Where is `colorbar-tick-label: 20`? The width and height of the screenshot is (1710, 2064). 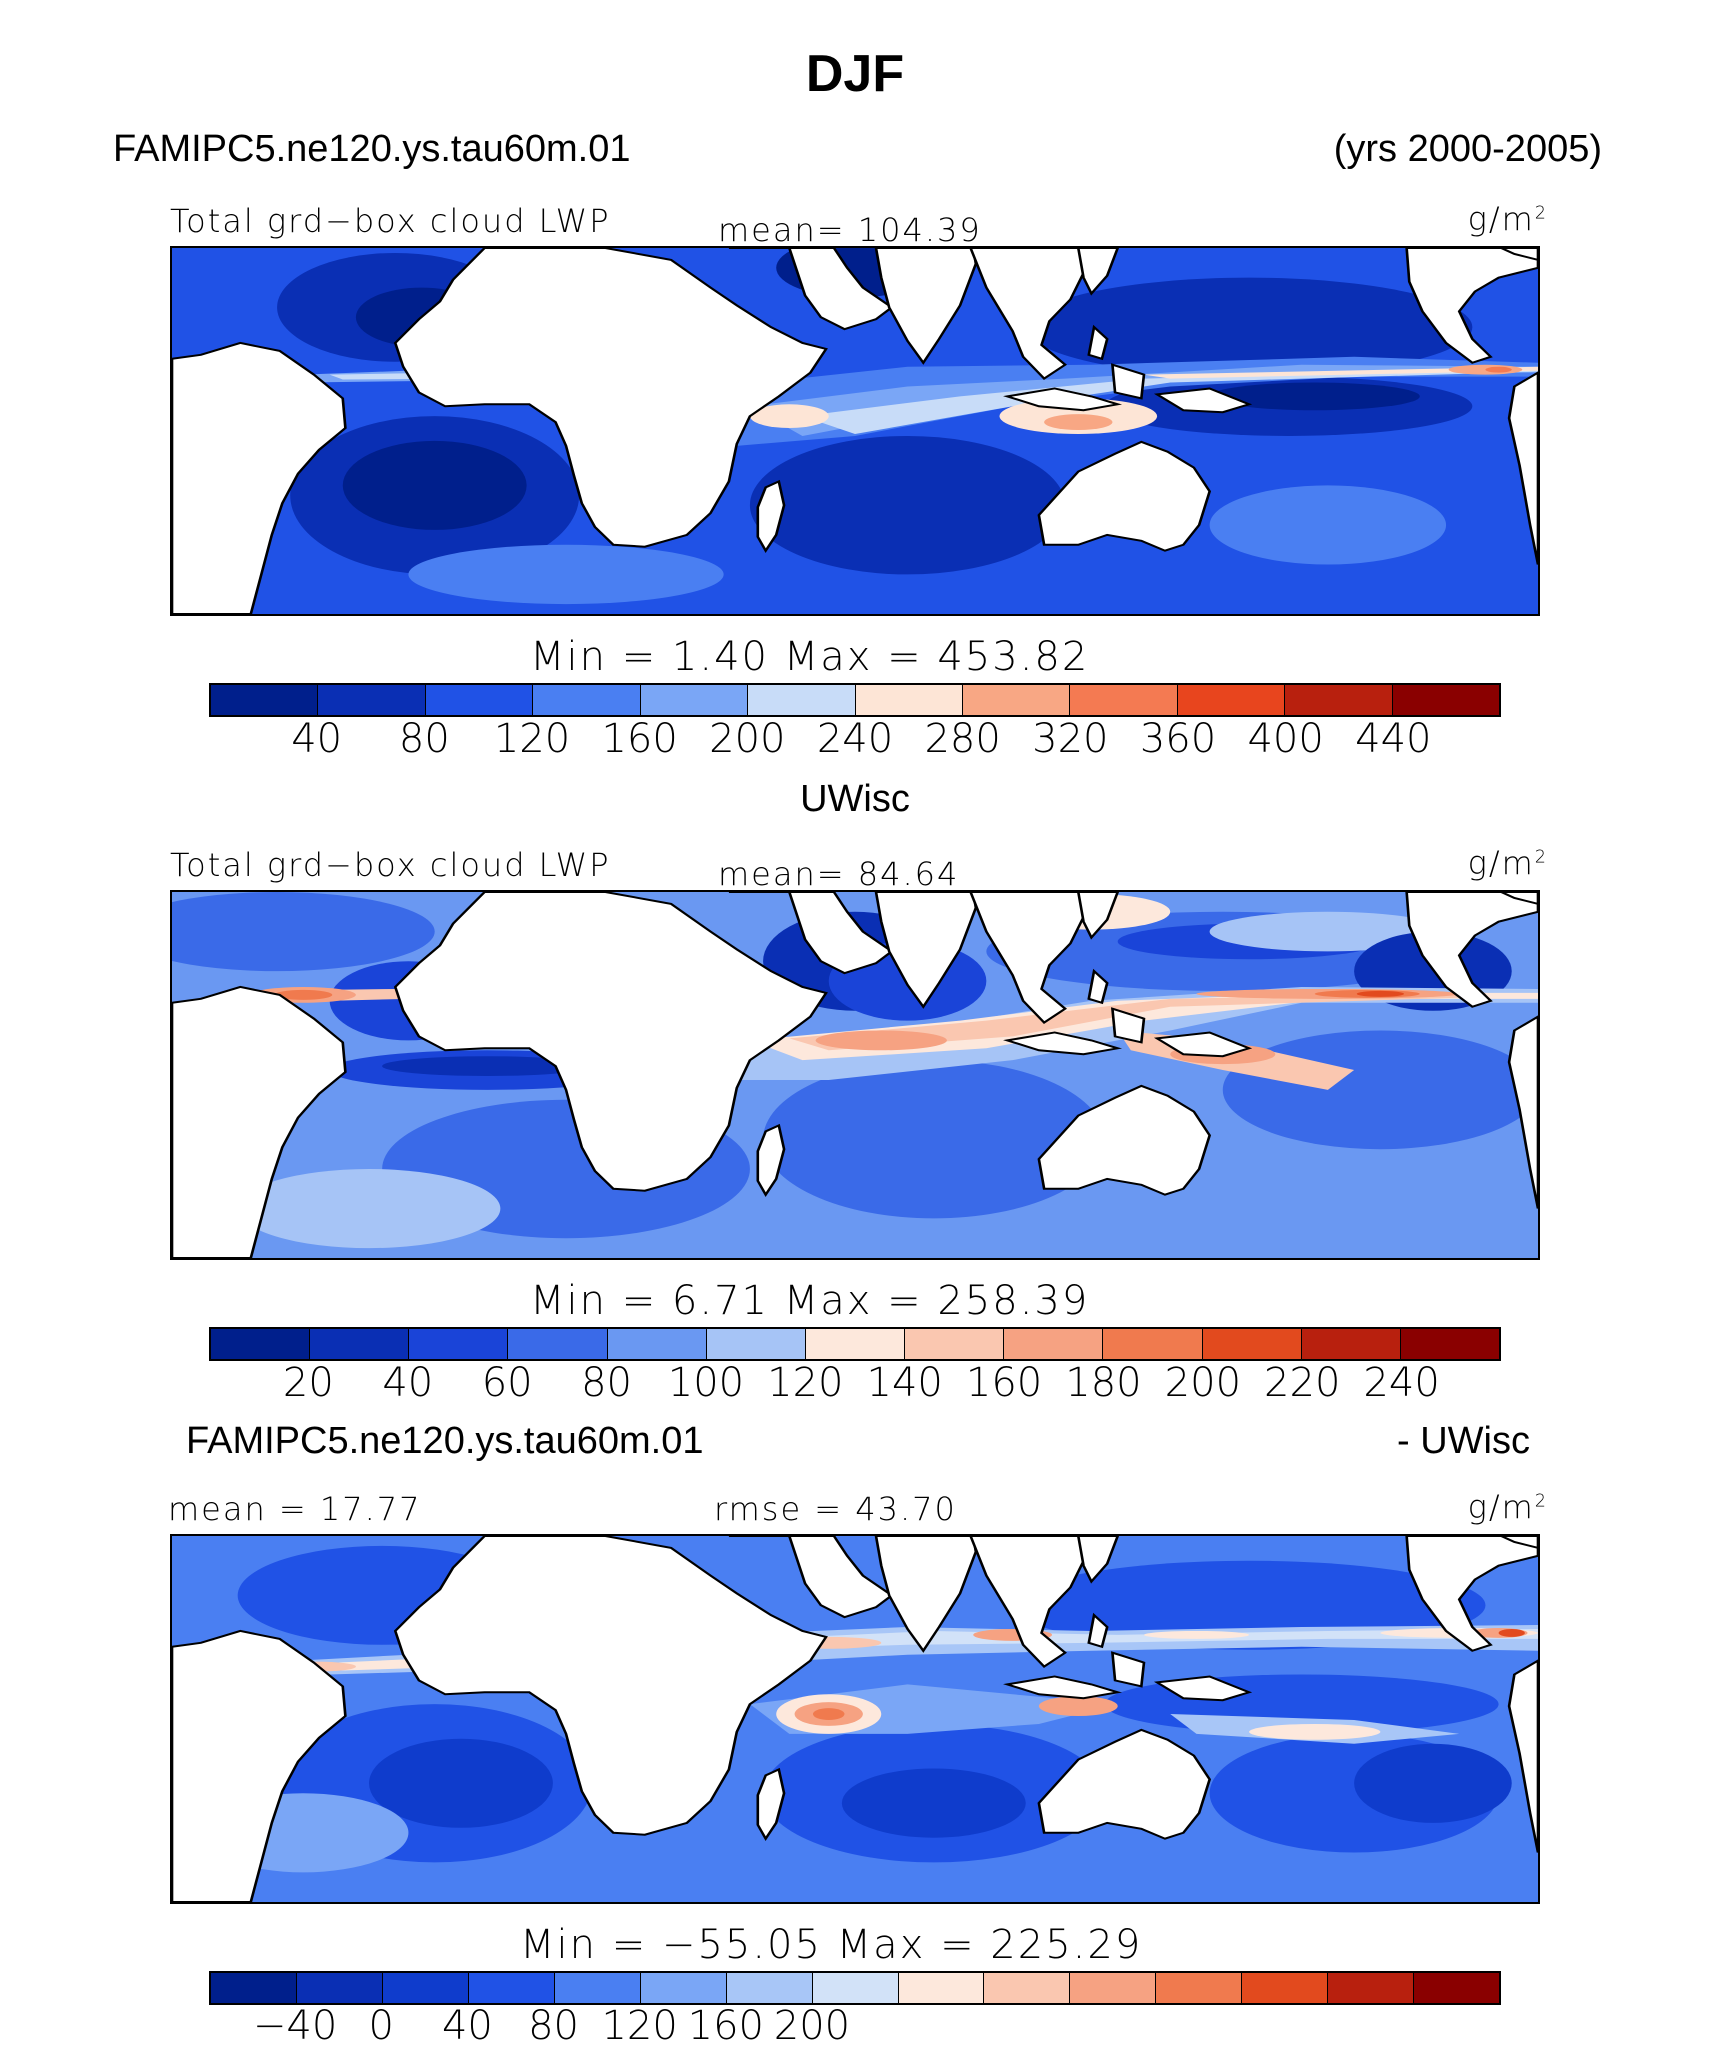
colorbar-tick-label: 20 is located at coordinates (308, 1383).